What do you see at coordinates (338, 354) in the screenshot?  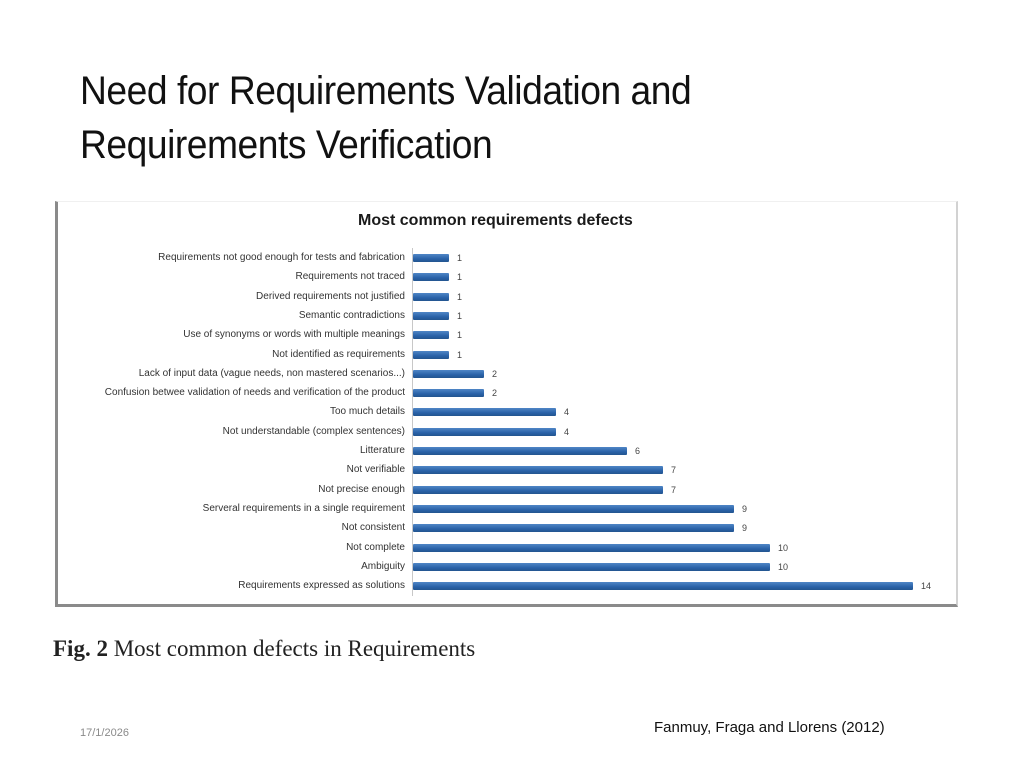 I see `bar-label: Not identified as requirements` at bounding box center [338, 354].